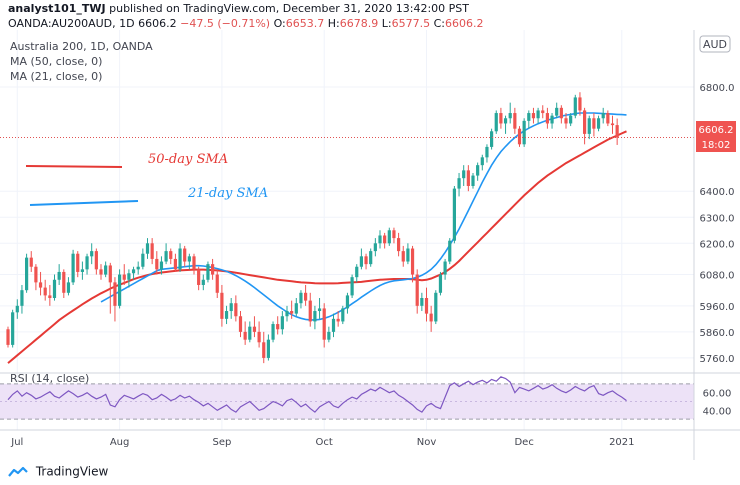 The image size is (740, 485). What do you see at coordinates (717, 411) in the screenshot?
I see `rsi-tick-label: 40.00` at bounding box center [717, 411].